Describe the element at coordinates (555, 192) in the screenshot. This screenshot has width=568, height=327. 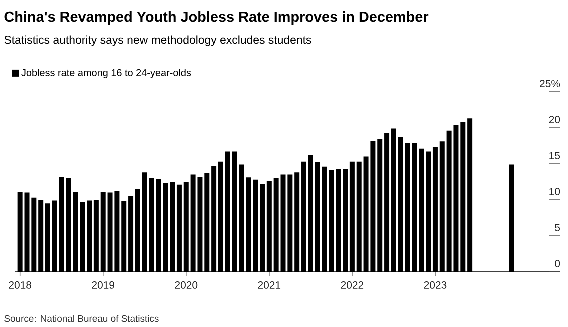
I see `y-tick-label: 10` at that location.